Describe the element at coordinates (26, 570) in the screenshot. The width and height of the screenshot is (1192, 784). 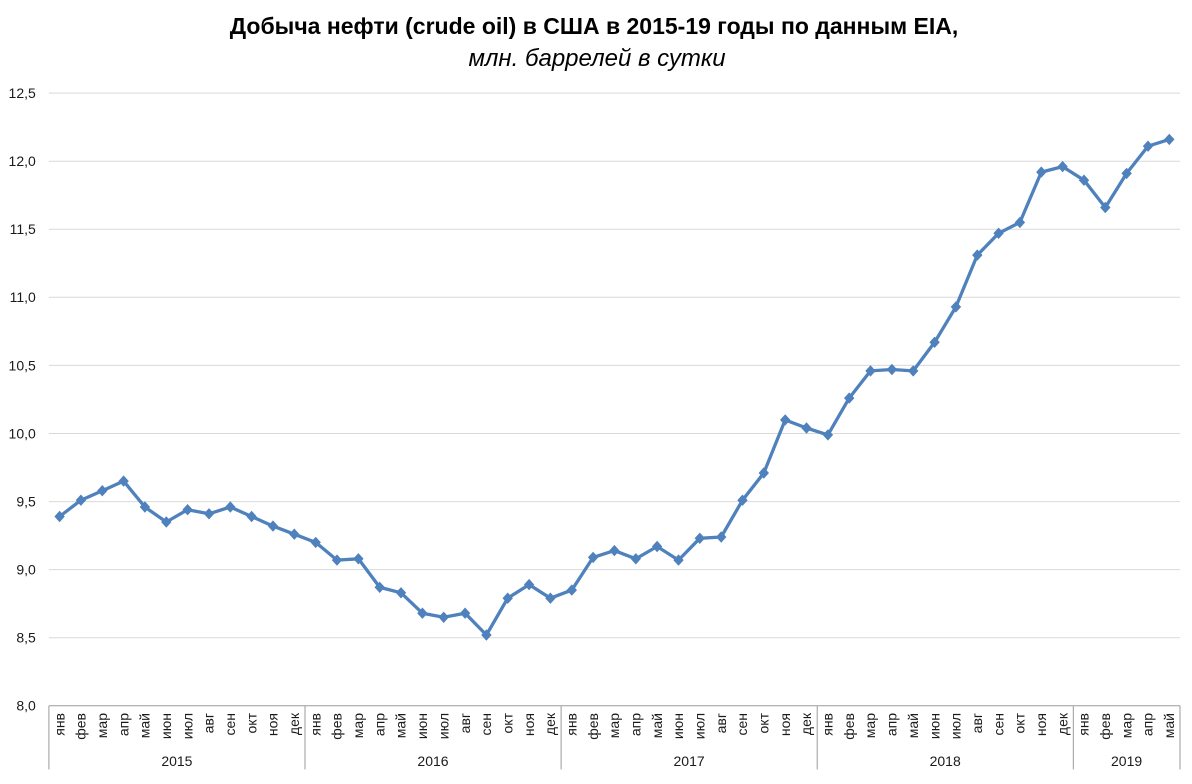
I see `svg-text: 9,0` at that location.